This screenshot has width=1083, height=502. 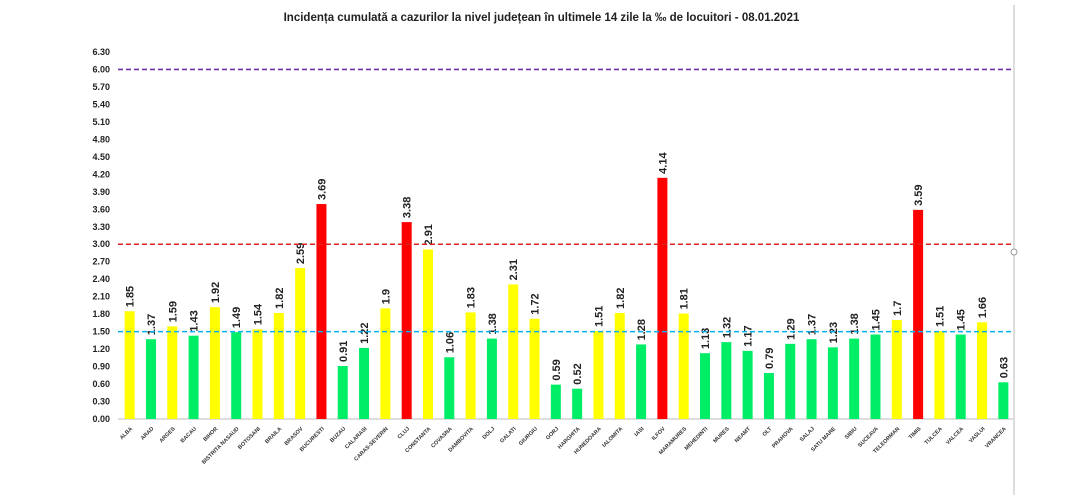 I want to click on value-label: 2.31, so click(x=514, y=269).